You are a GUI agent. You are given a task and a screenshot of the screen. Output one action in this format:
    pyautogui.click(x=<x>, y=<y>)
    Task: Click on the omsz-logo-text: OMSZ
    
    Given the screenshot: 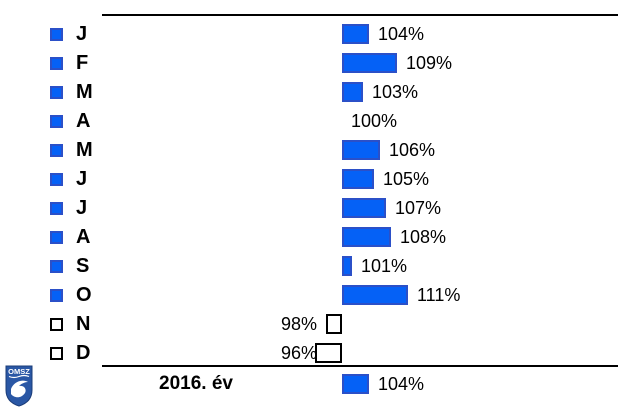 What is the action you would take?
    pyautogui.click(x=19, y=371)
    